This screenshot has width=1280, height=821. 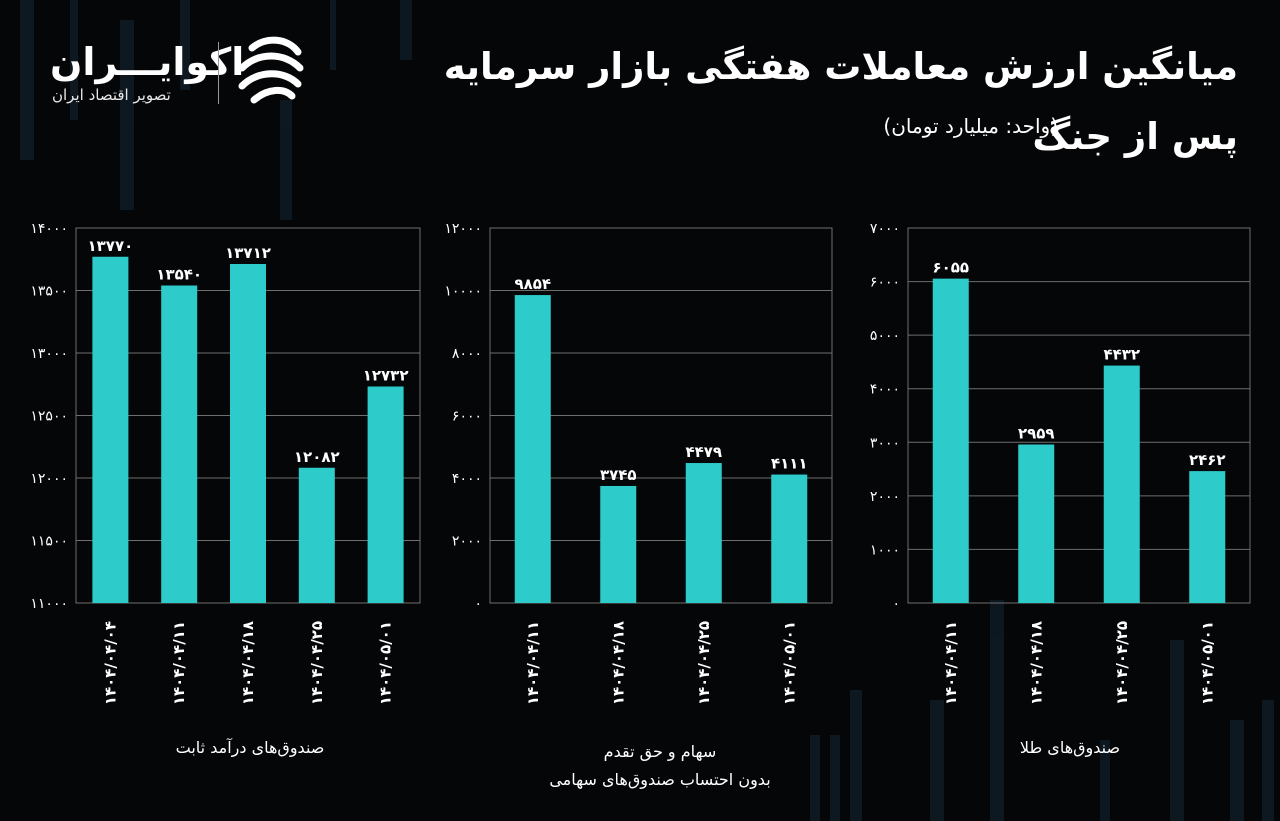 What do you see at coordinates (885, 229) in the screenshot?
I see `chart3-ytick-label: ۷۰۰۰` at bounding box center [885, 229].